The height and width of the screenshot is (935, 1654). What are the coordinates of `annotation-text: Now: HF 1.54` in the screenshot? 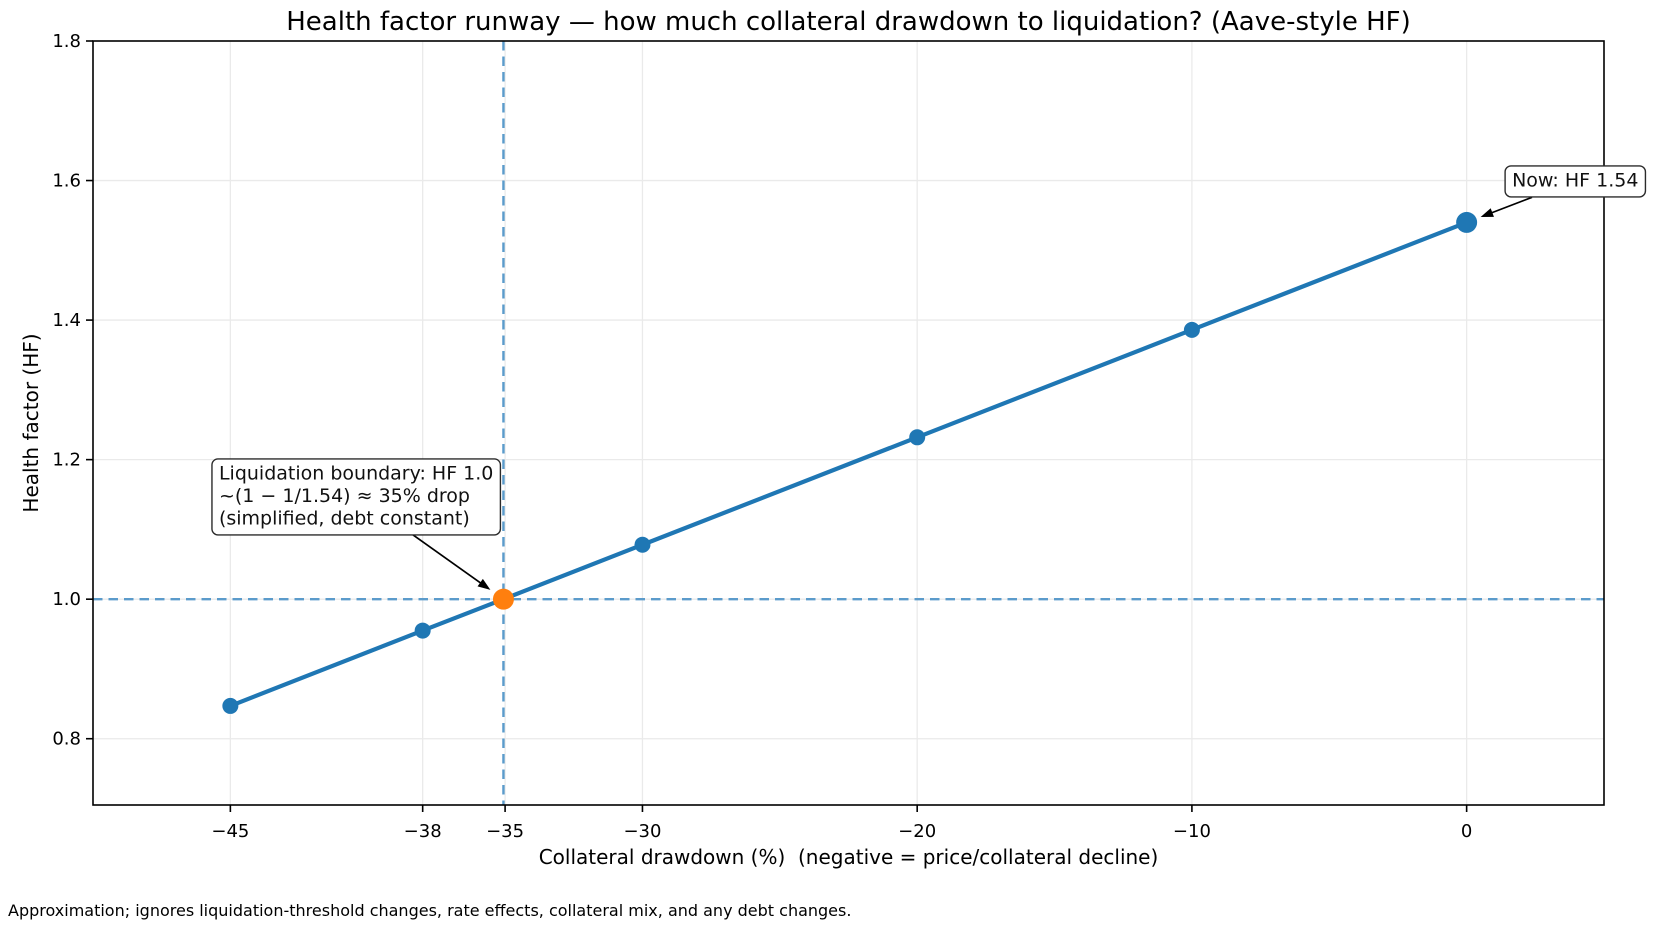 It's located at (1575, 180).